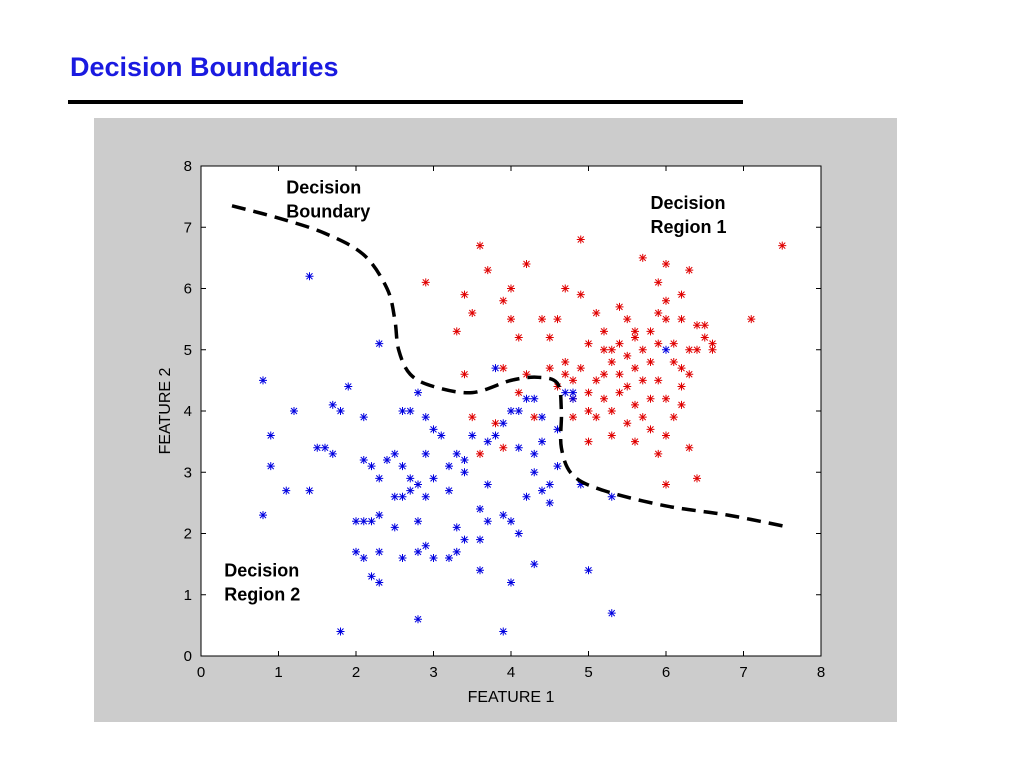 The image size is (1024, 768). I want to click on y-tick-label: 3, so click(188, 472).